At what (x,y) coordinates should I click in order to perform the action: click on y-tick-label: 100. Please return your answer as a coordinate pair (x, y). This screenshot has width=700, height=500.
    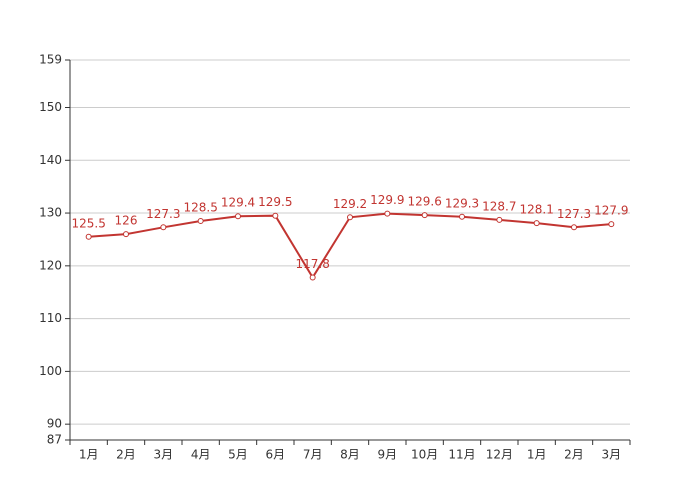
    Looking at the image, I should click on (50, 371).